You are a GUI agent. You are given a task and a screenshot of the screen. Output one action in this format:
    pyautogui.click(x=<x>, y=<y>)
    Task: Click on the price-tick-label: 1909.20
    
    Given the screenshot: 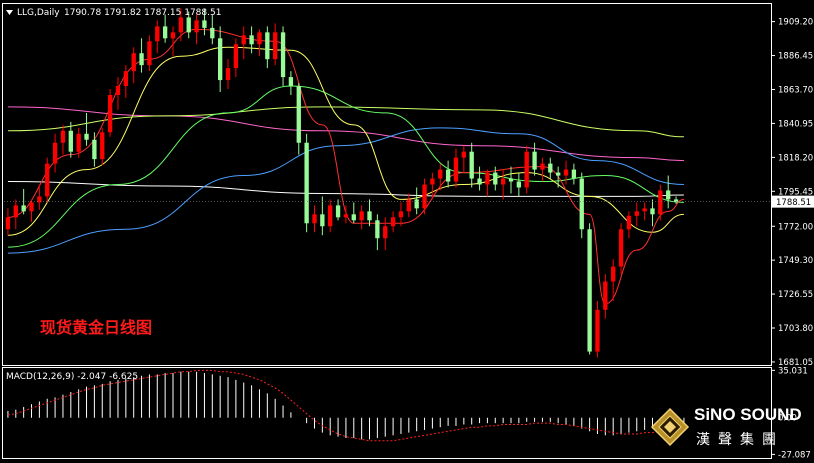 What is the action you would take?
    pyautogui.click(x=795, y=23)
    